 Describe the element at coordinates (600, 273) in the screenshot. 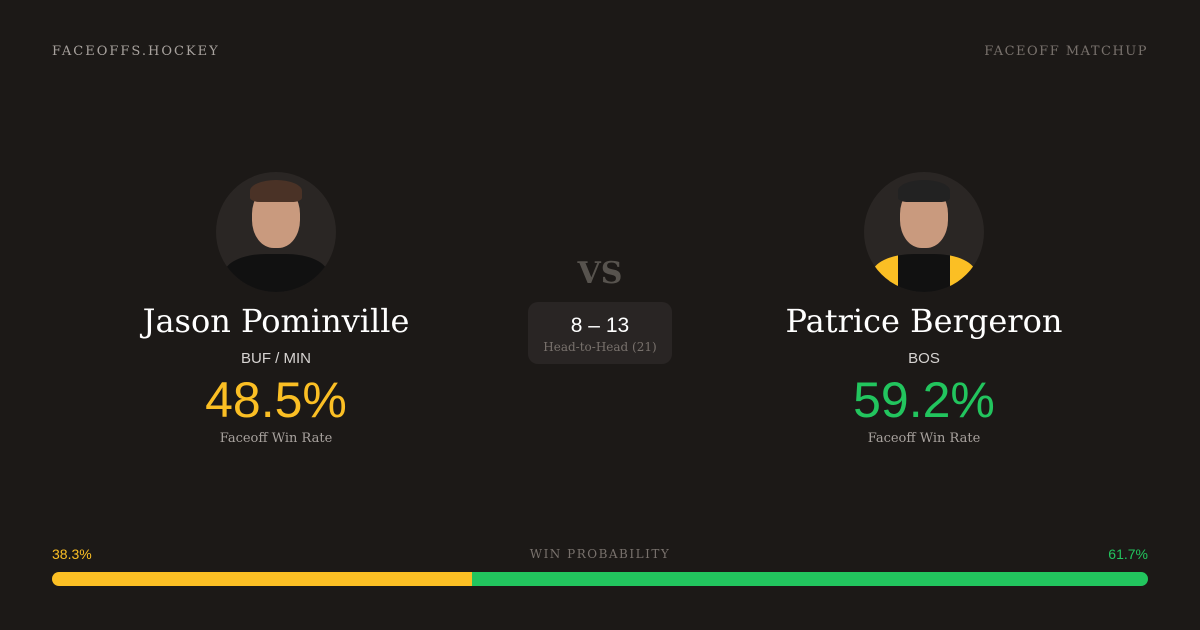

I see `vs-label: VS` at that location.